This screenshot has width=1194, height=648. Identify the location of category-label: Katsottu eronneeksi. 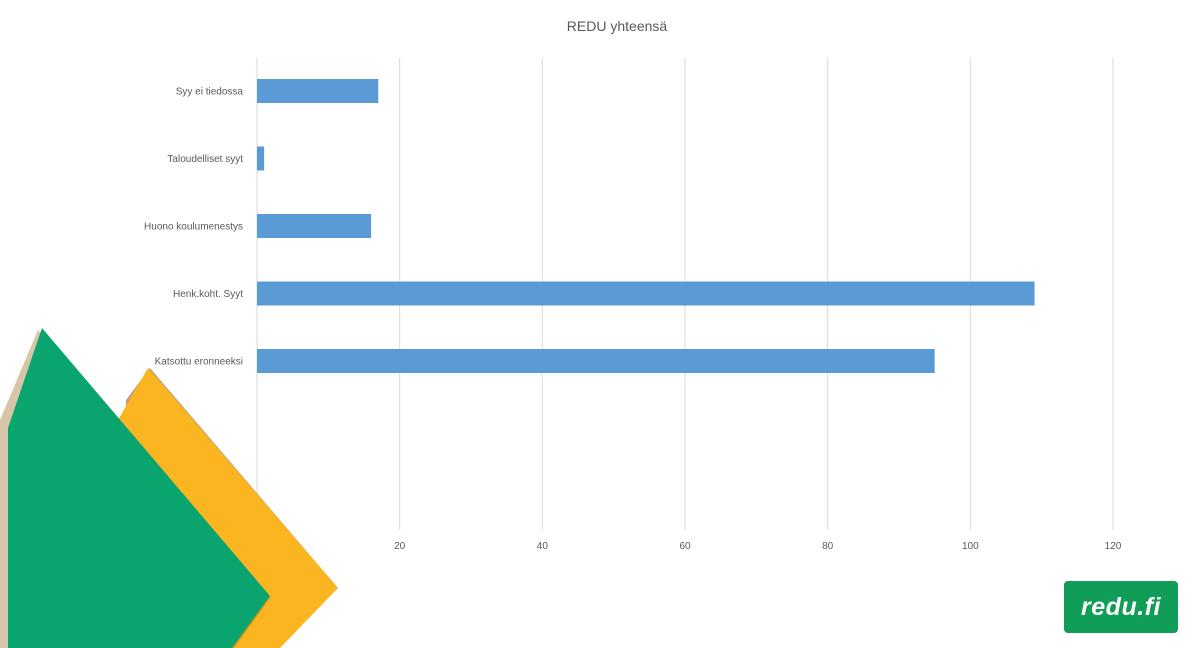
(199, 362).